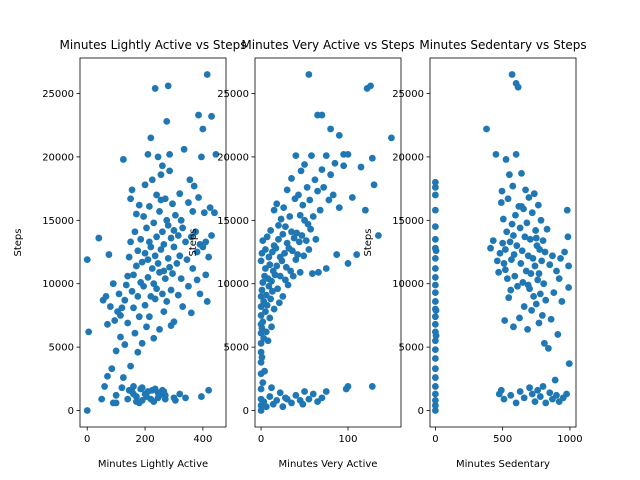 This screenshot has height=480, width=640. I want to click on x-axis-label: Minutes Very Active, so click(328, 464).